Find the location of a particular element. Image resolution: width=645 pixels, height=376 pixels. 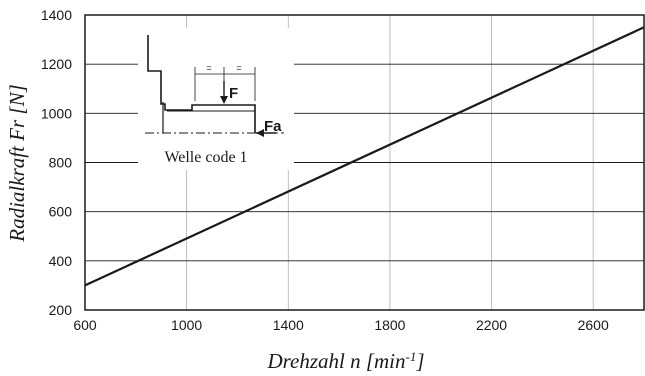

x-tick-label: 2200 is located at coordinates (491, 325).